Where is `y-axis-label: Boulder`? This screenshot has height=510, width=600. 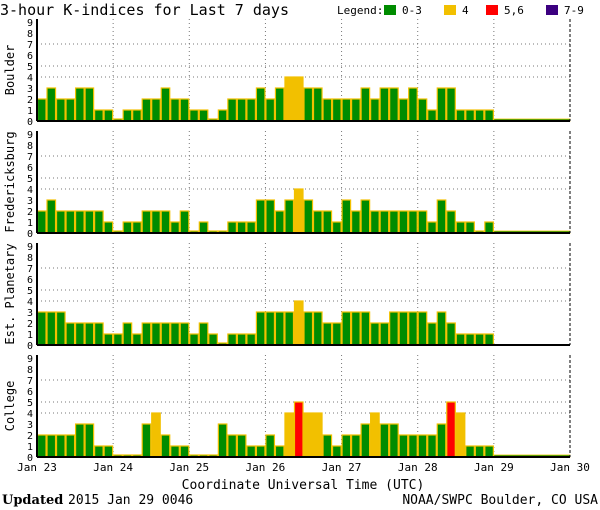 y-axis-label: Boulder is located at coordinates (10, 70).